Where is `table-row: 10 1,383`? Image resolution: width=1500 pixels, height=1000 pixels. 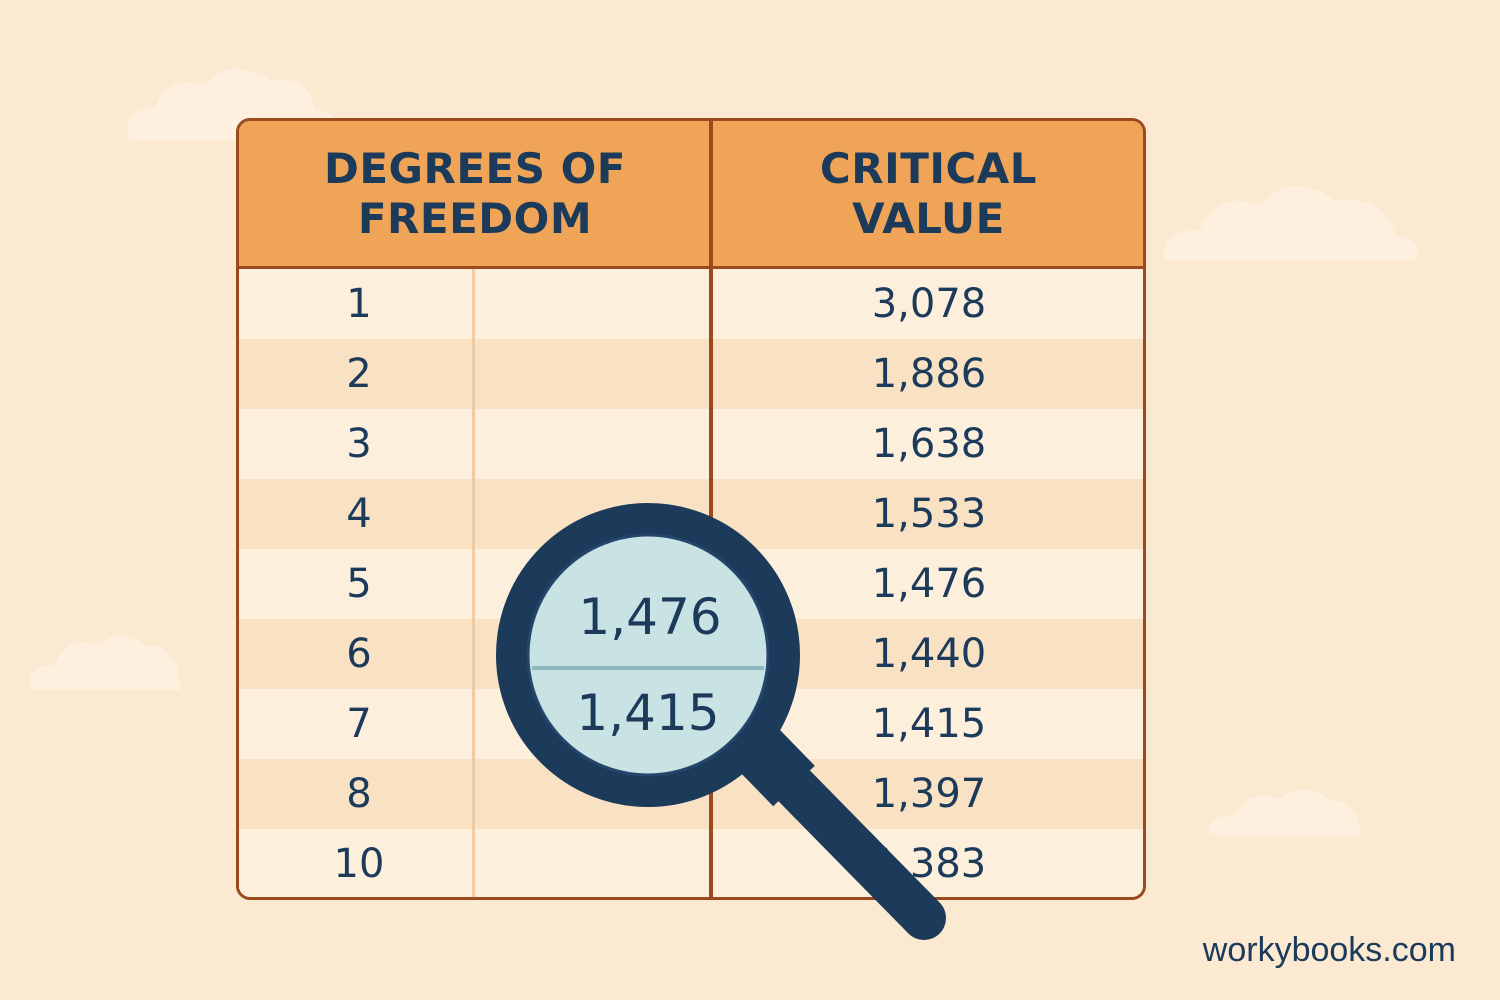
table-row: 10 1,383 is located at coordinates (691, 863).